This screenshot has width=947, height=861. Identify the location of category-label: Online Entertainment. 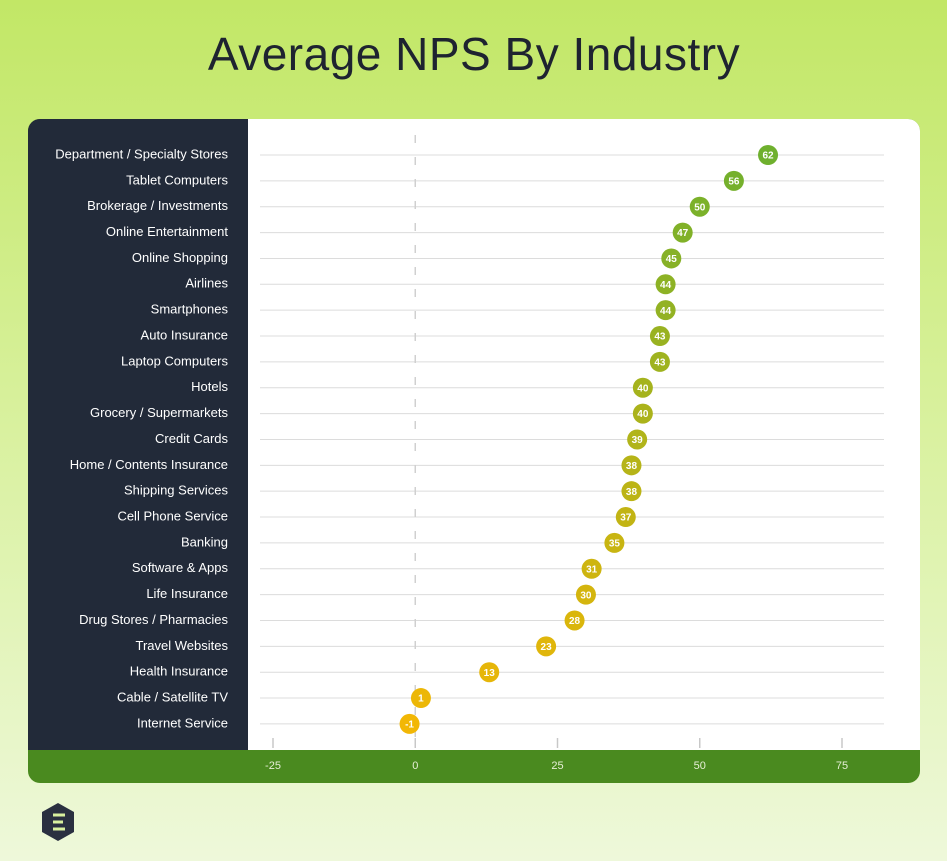
(167, 231).